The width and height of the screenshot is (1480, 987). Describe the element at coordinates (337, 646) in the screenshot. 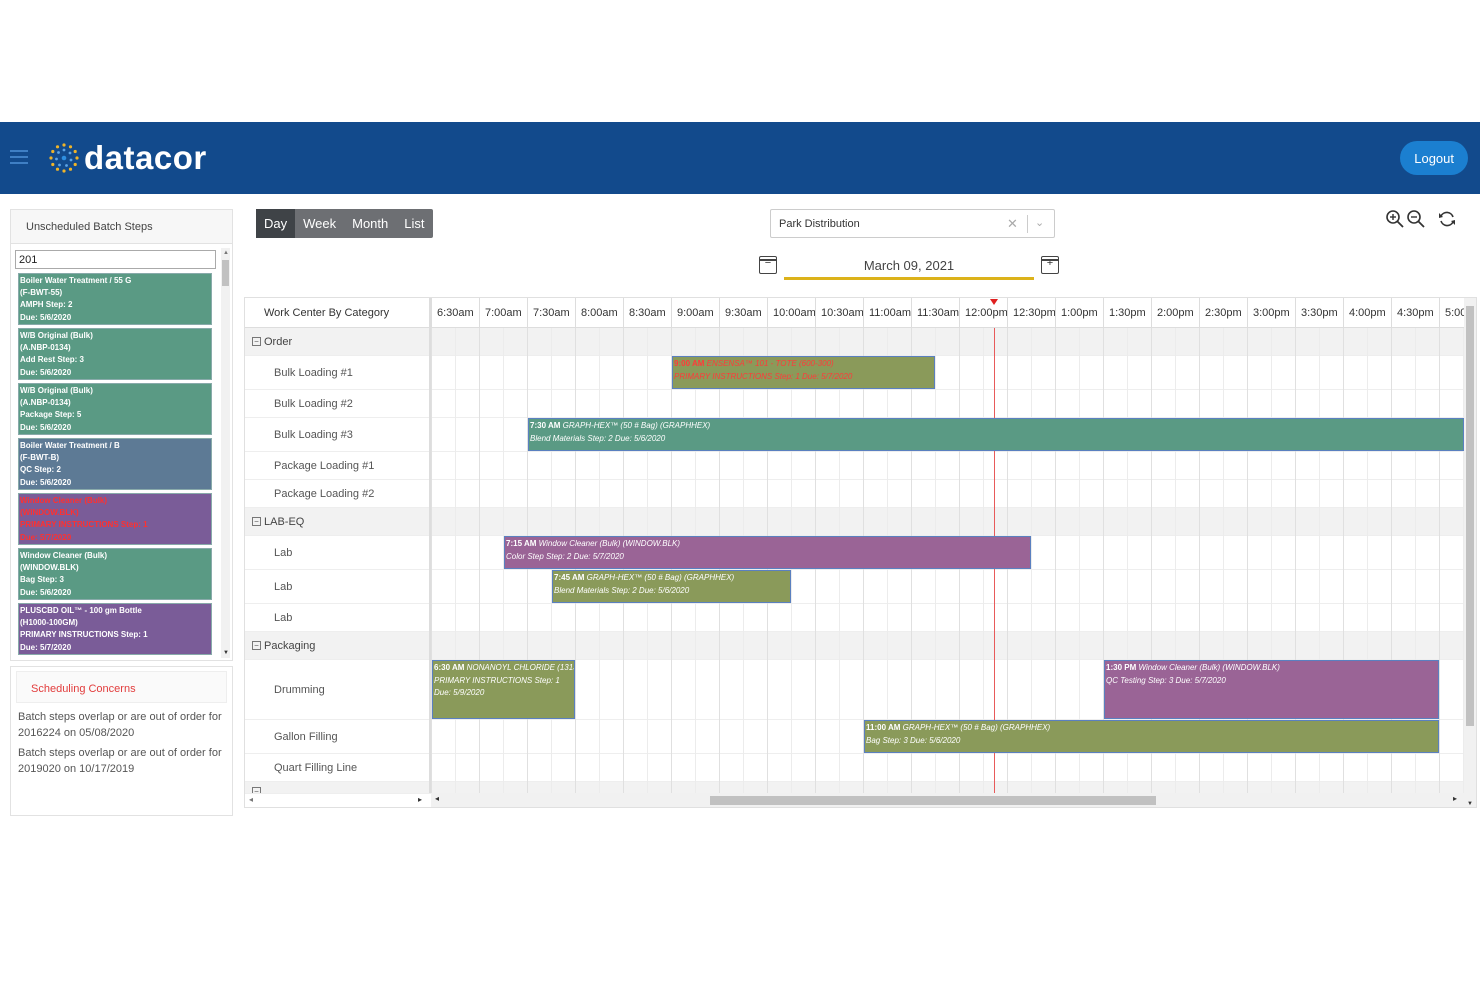

I see `category-row: − Packaging` at that location.